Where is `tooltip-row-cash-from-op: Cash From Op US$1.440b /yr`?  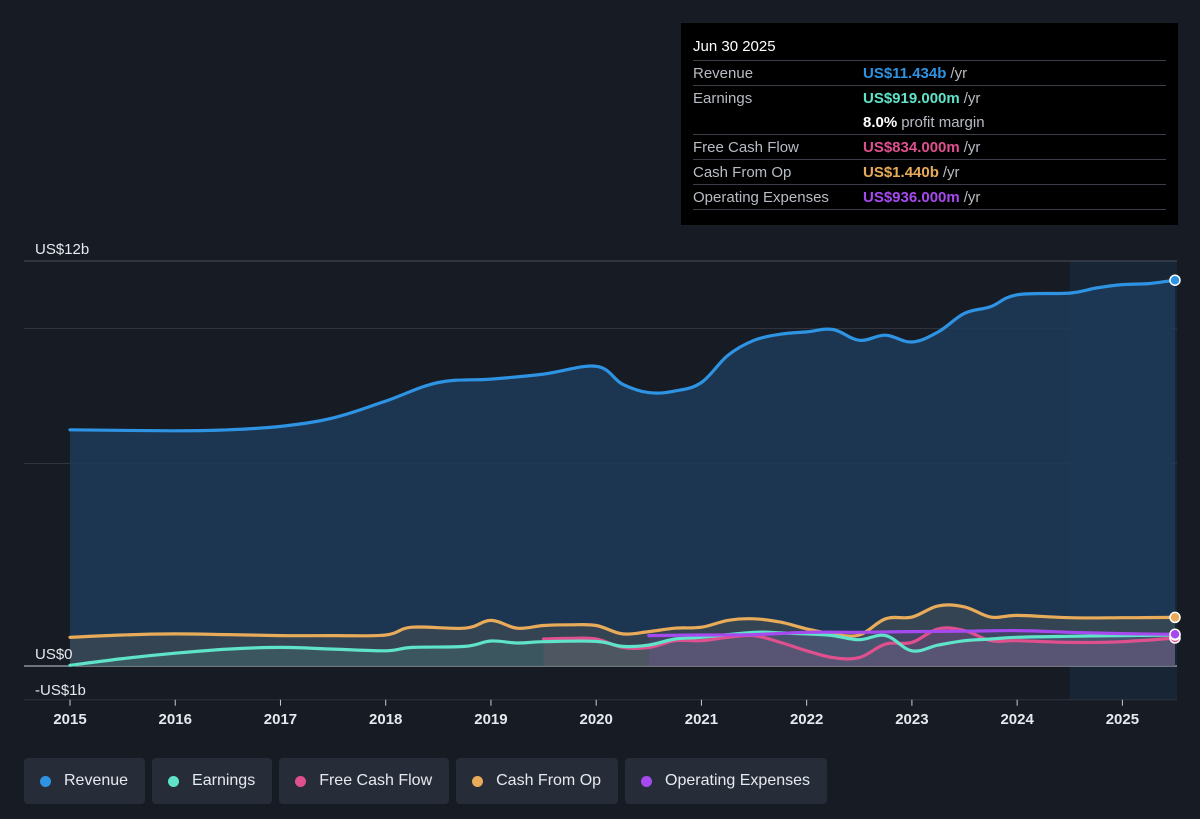 tooltip-row-cash-from-op: Cash From Op US$1.440b /yr is located at coordinates (929, 171).